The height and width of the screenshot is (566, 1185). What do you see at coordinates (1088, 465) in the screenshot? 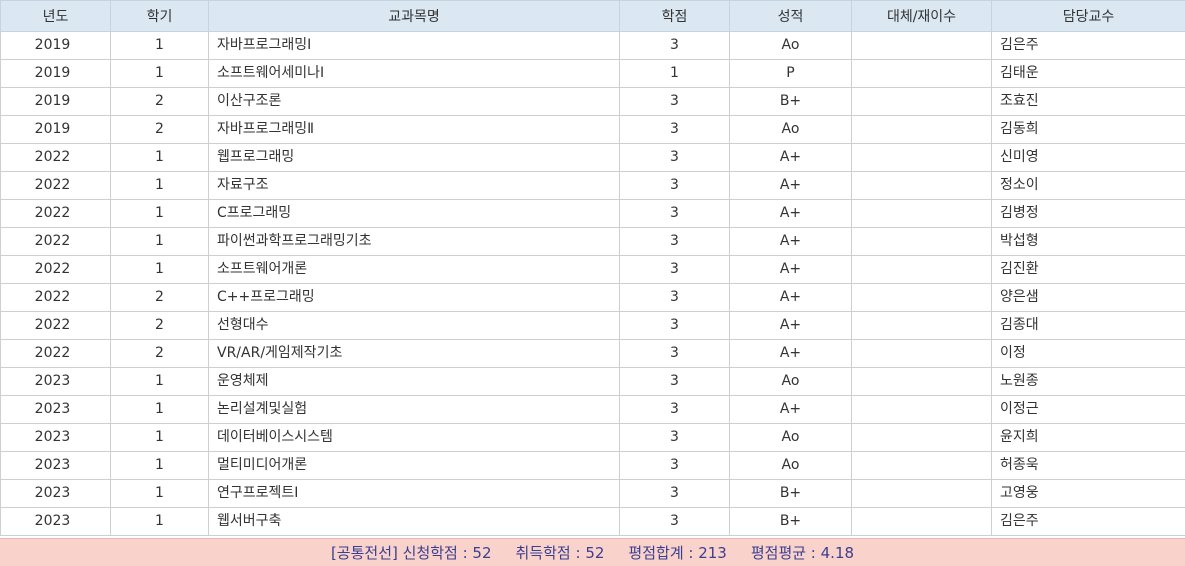
I see `cell-professor: 허종욱` at bounding box center [1088, 465].